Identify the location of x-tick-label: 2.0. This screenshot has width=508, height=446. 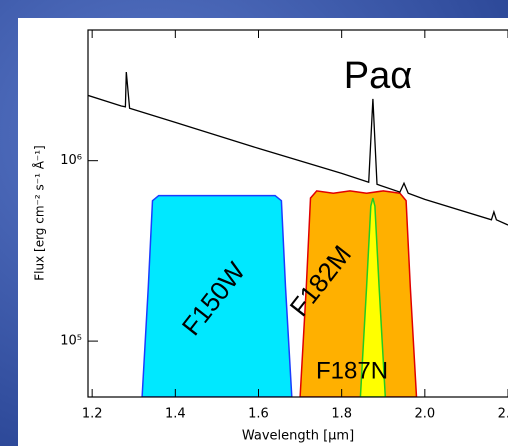
(424, 414).